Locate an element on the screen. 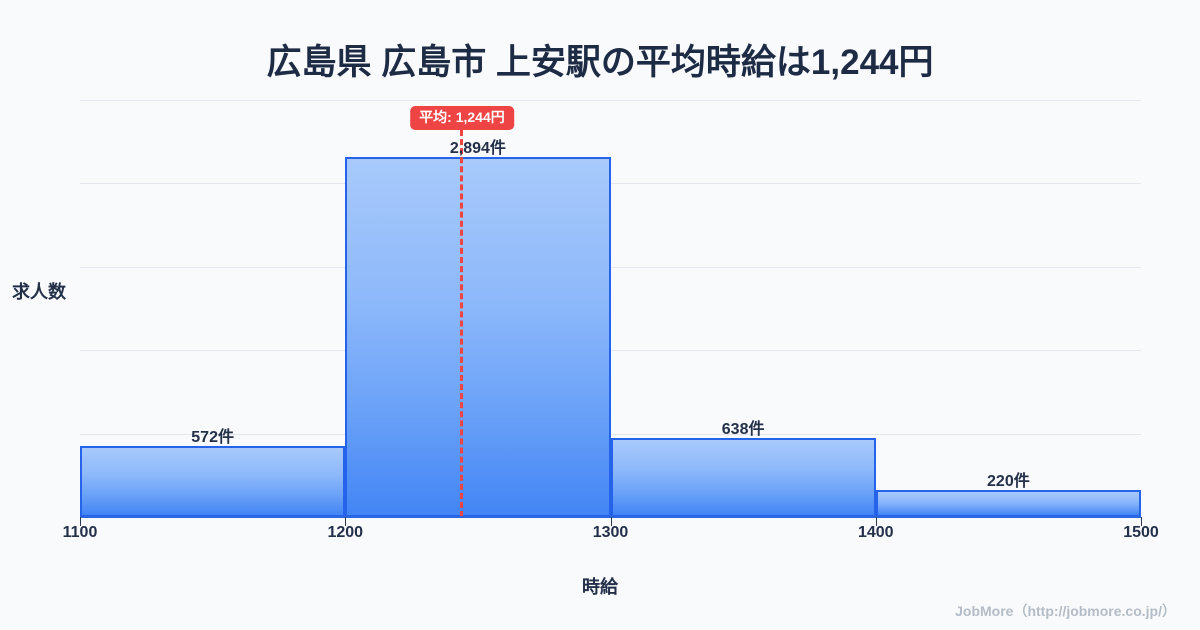 The width and height of the screenshot is (1200, 630). x-axis-tick-label: 1500 is located at coordinates (1141, 532).